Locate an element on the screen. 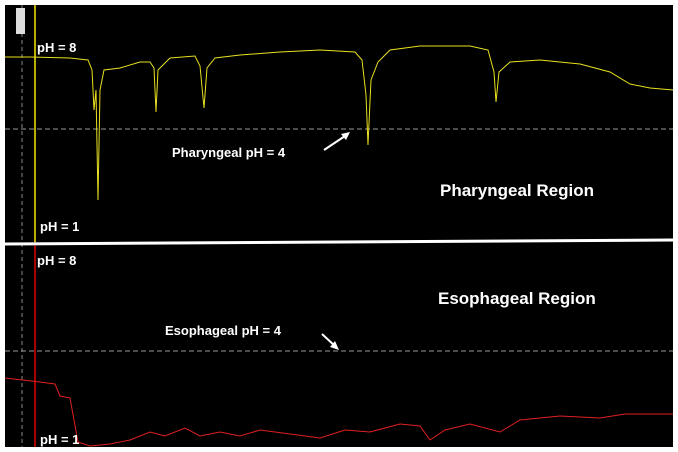  esophageal-region-label: Esophageal Region is located at coordinates (517, 298).